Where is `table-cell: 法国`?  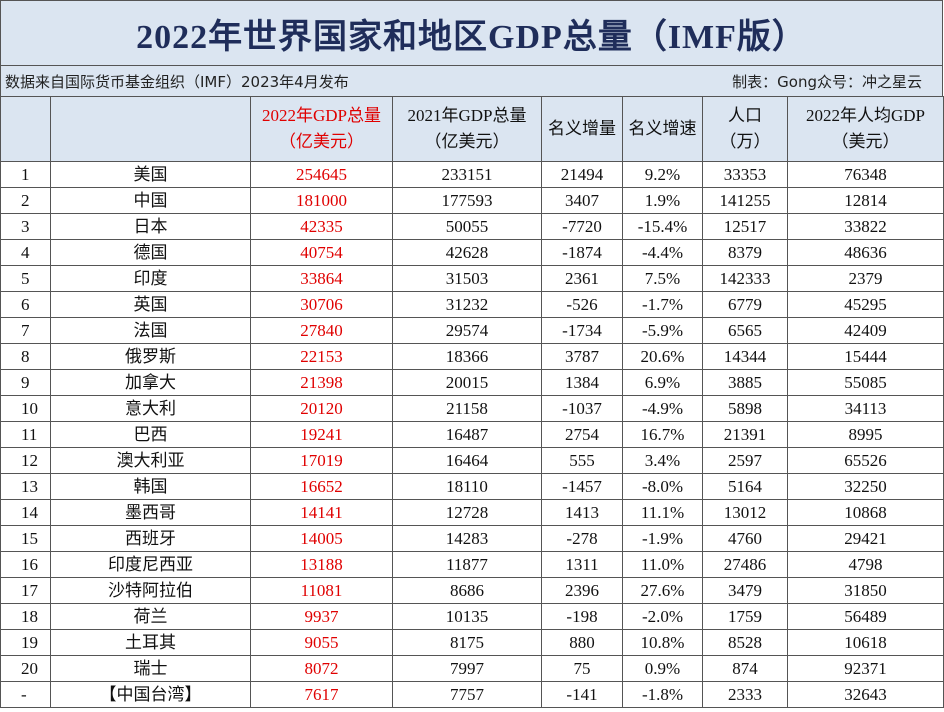 table-cell: 法国 is located at coordinates (150, 330).